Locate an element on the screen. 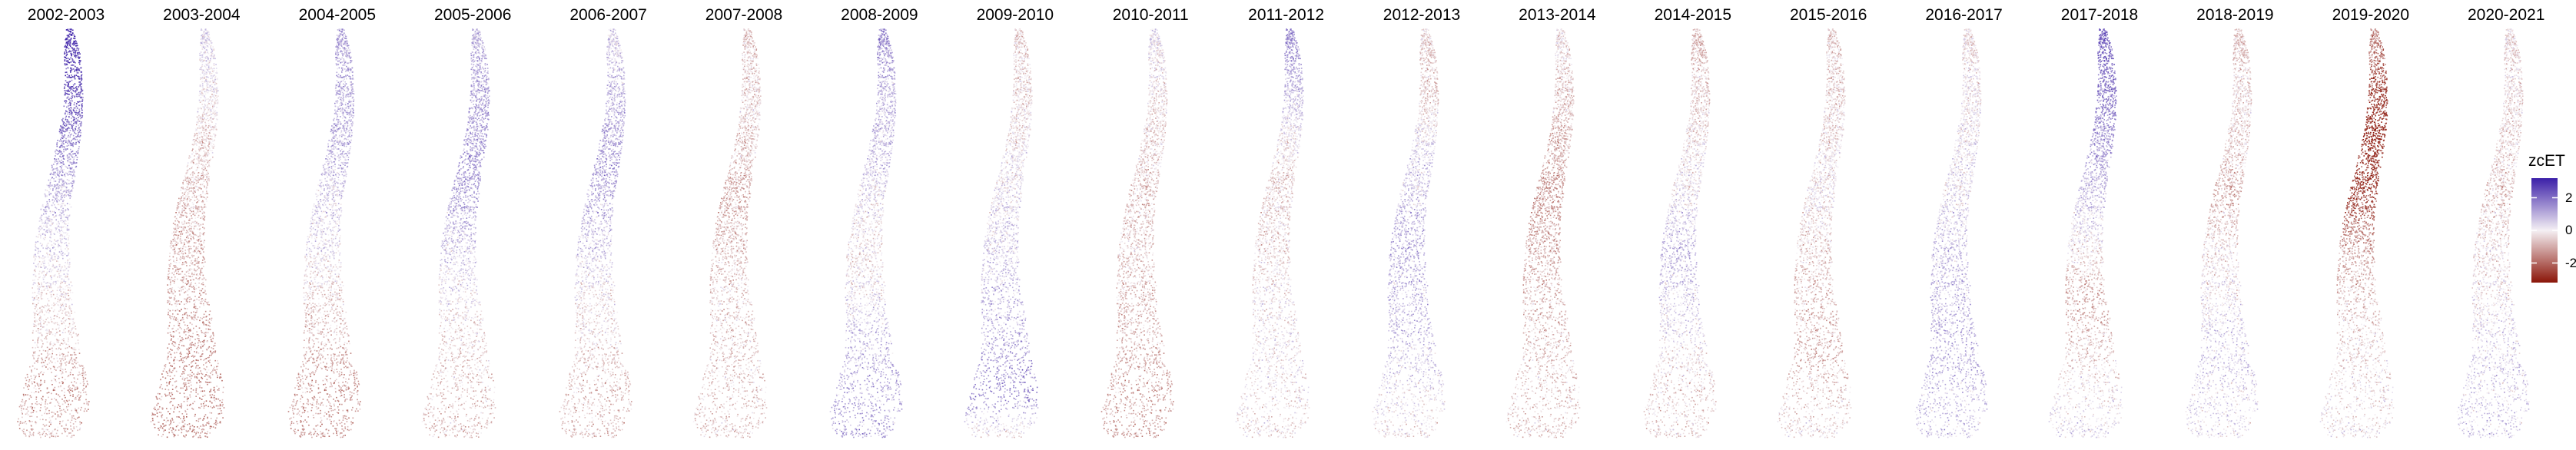  panel-title: 2016-2017 is located at coordinates (1964, 15).